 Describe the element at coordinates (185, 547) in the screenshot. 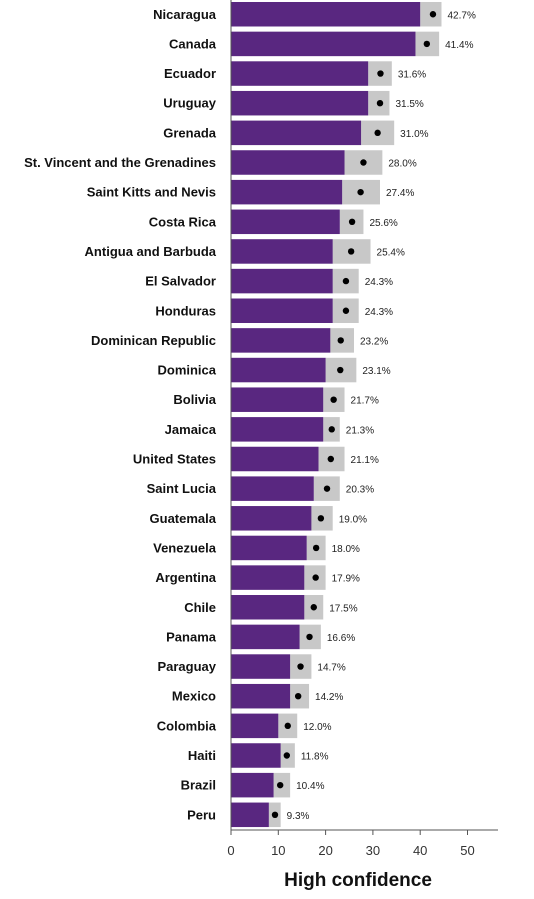

I see `category-label: Venezuela` at that location.